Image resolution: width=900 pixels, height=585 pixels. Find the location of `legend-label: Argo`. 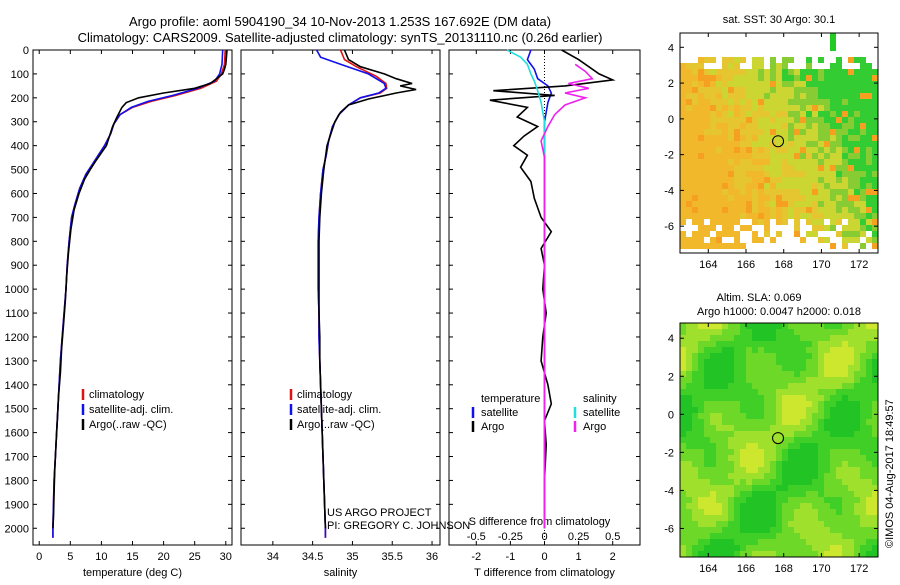

legend-label: Argo is located at coordinates (594, 427).